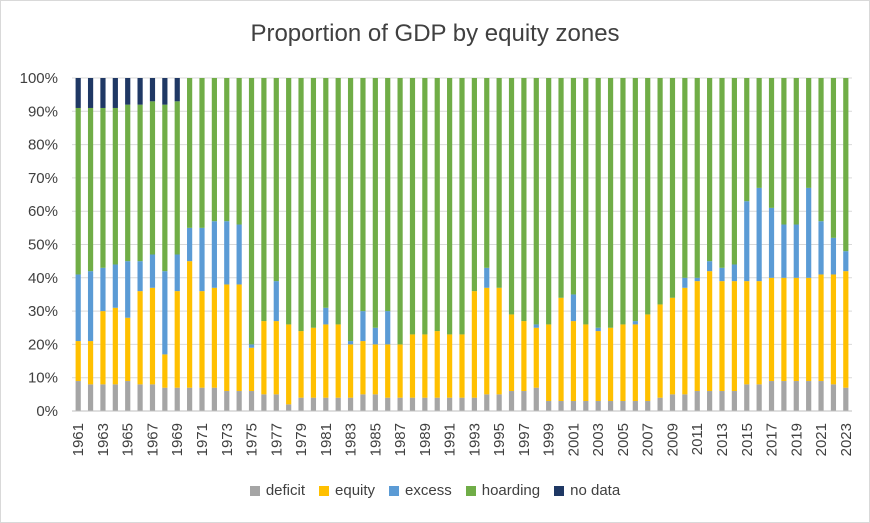 This screenshot has height=523, width=870. I want to click on y-tick-label: 0%, so click(47, 411).